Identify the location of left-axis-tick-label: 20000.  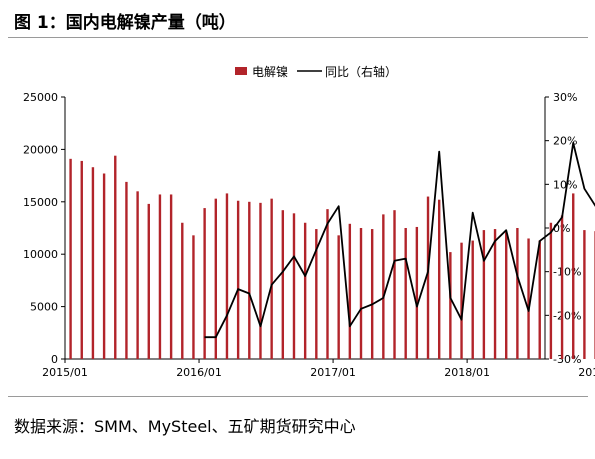
(40, 149).